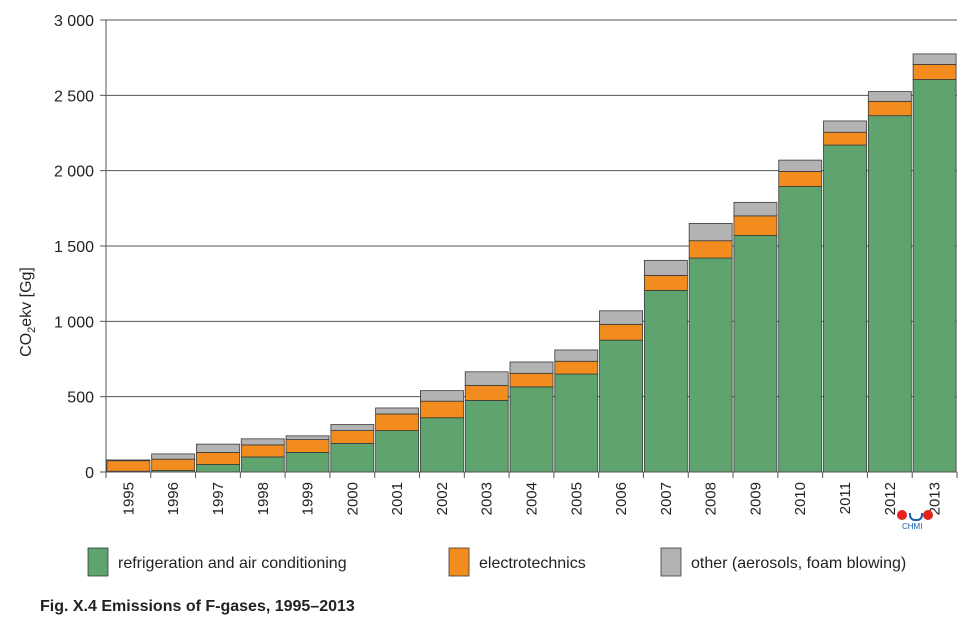  Describe the element at coordinates (352, 498) in the screenshot. I see `x-tick-label: 2000` at that location.